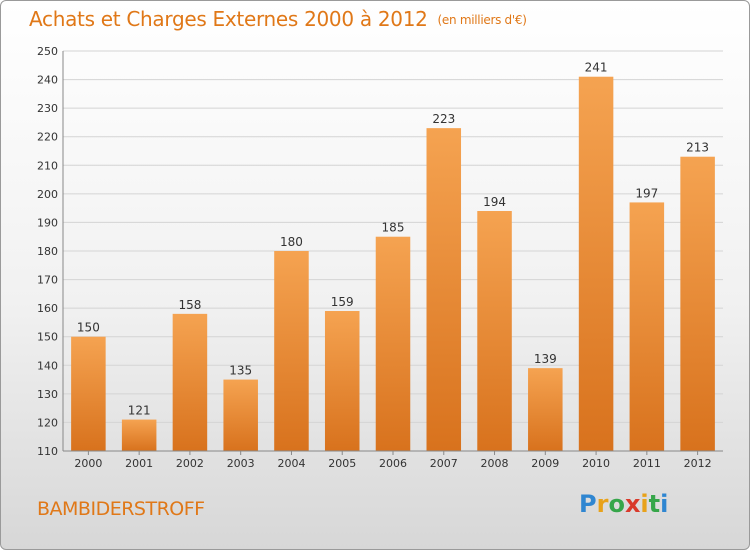  What do you see at coordinates (189, 305) in the screenshot?
I see `bar-value-label: 158` at bounding box center [189, 305].